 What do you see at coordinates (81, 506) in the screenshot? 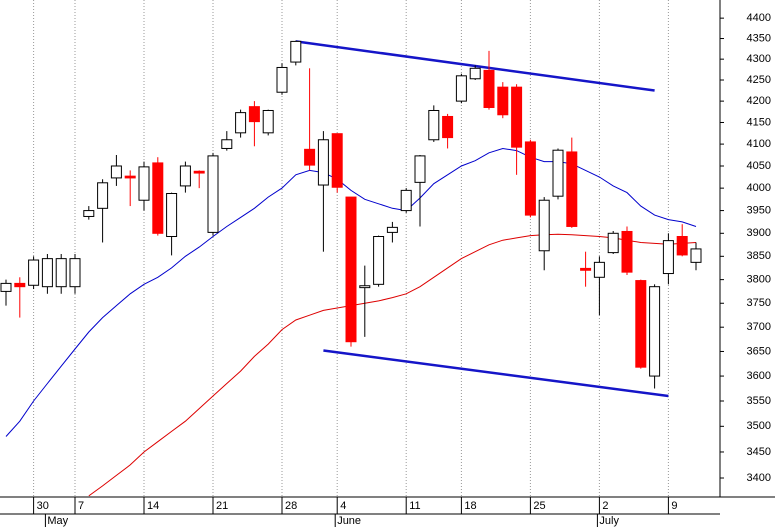
I see `x-tick-label: 7` at bounding box center [81, 506].